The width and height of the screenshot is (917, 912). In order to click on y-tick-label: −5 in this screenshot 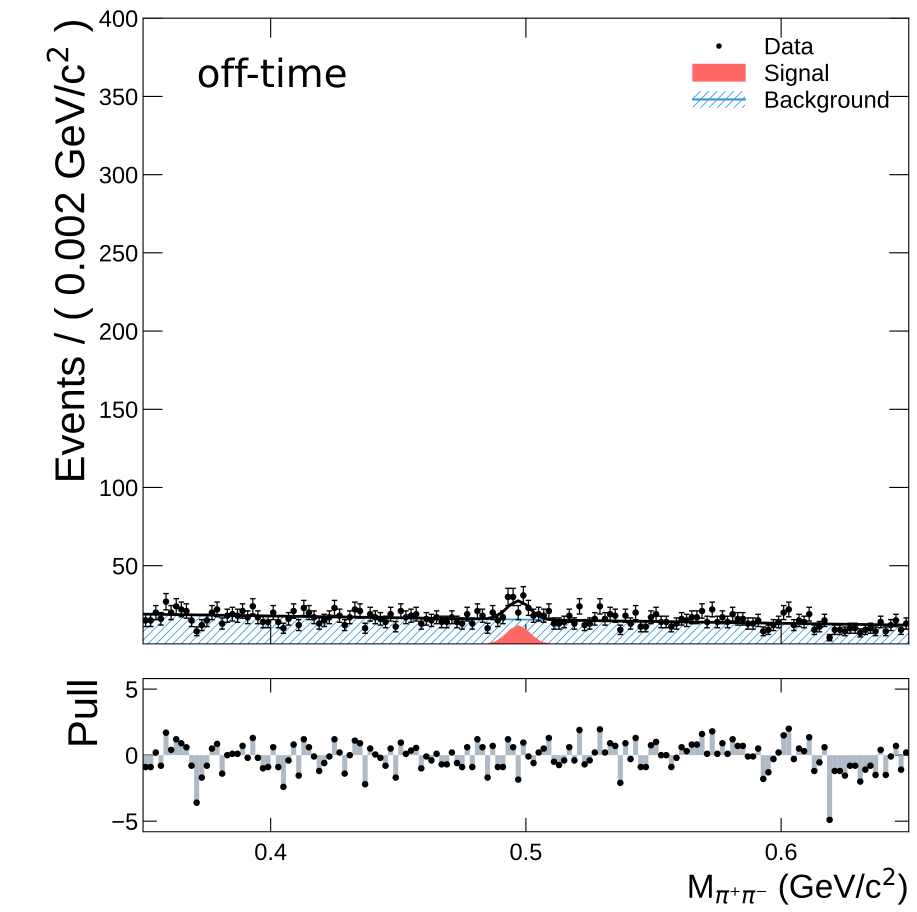, I will do `click(125, 821)`.